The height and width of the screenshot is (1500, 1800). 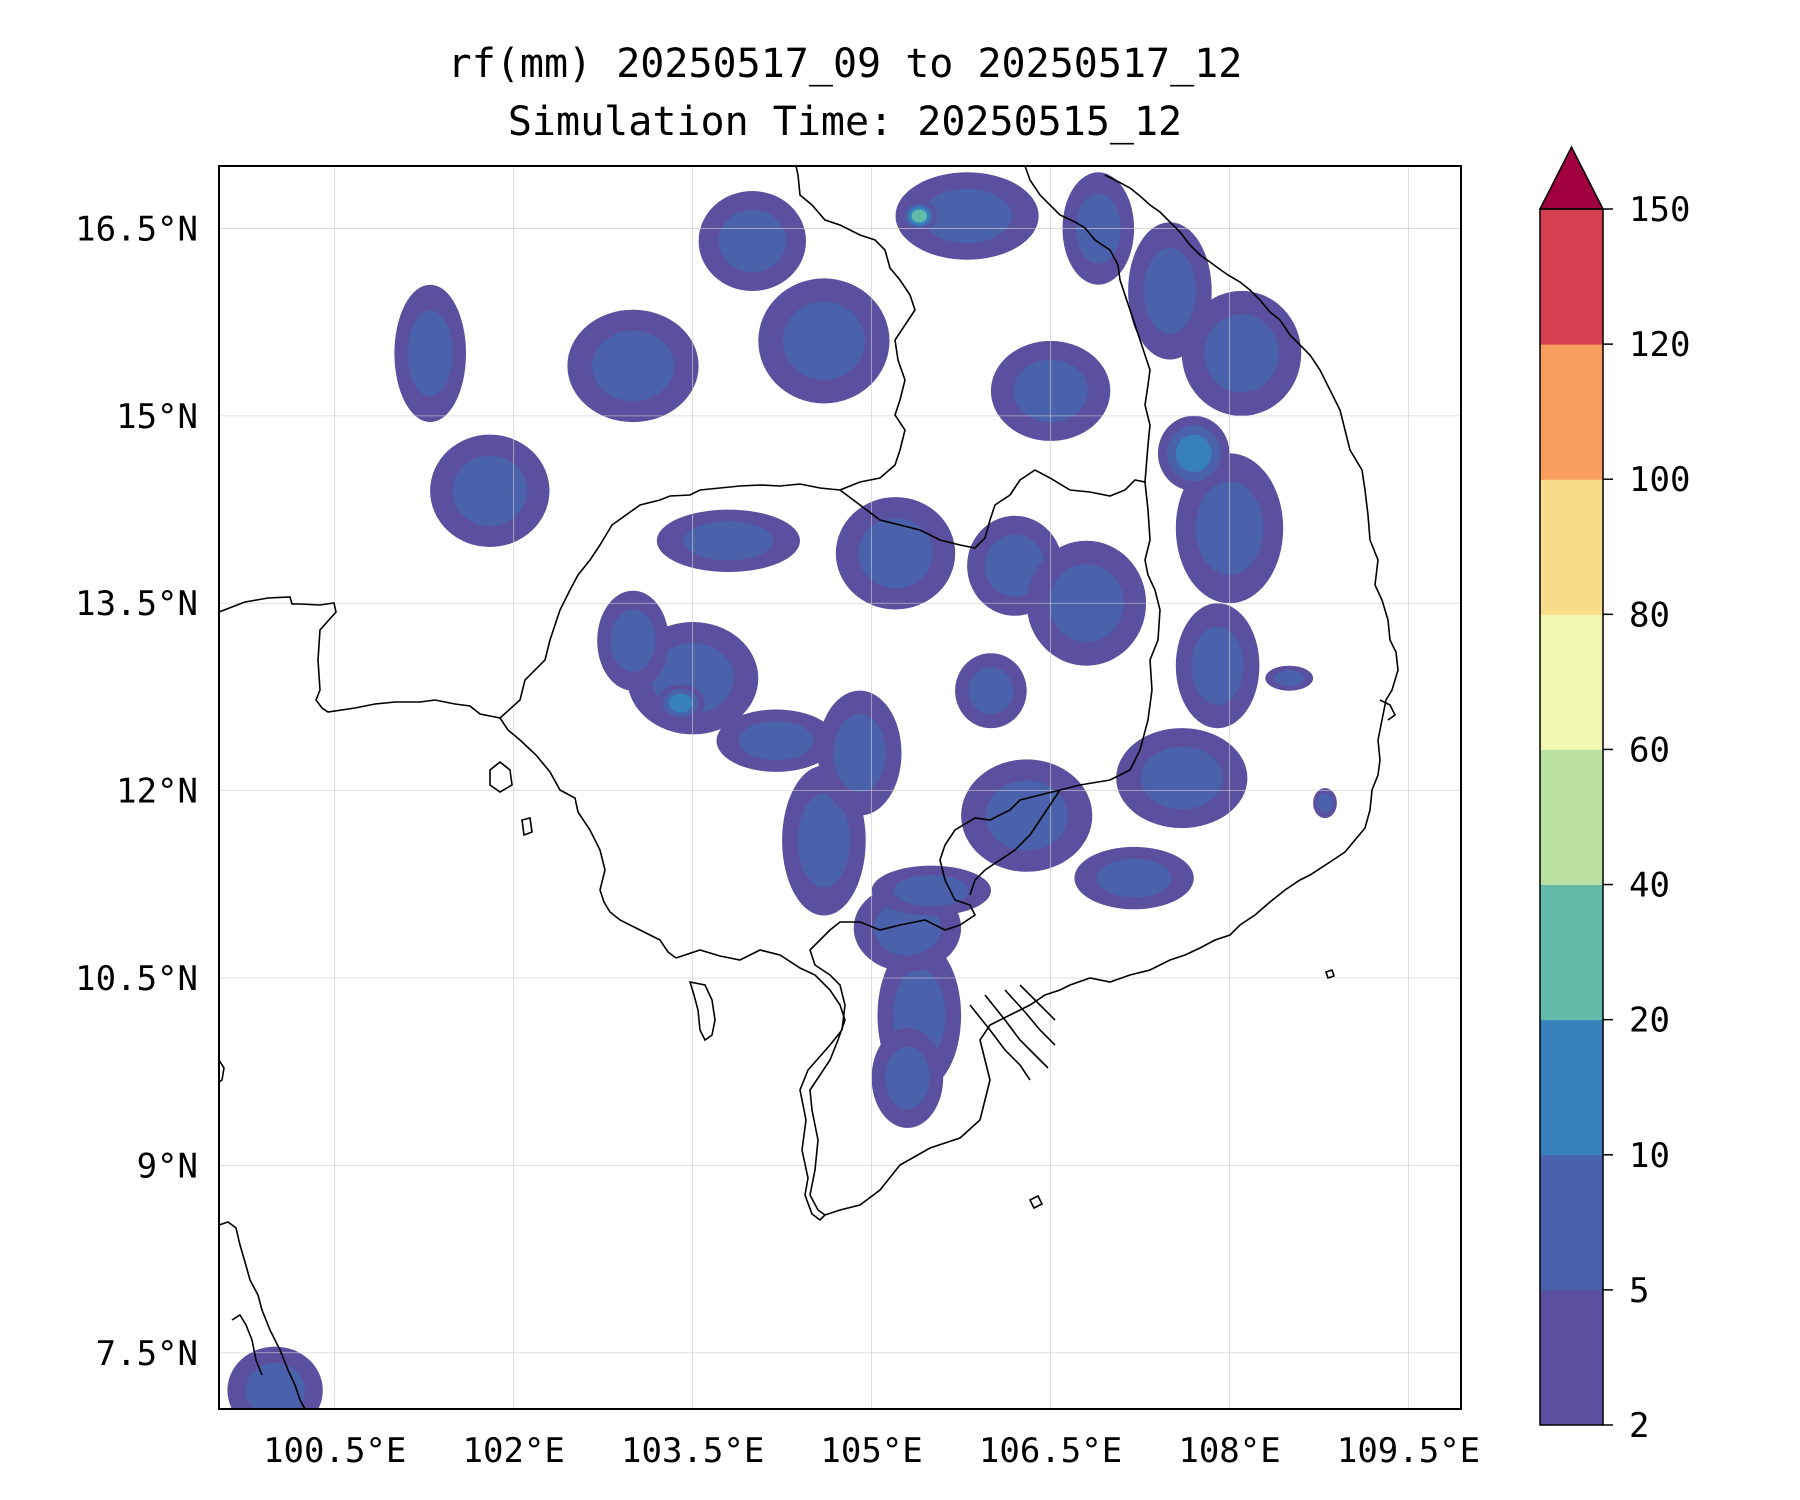 What do you see at coordinates (1388, 710) in the screenshot?
I see `vietnam-coast-inlet` at bounding box center [1388, 710].